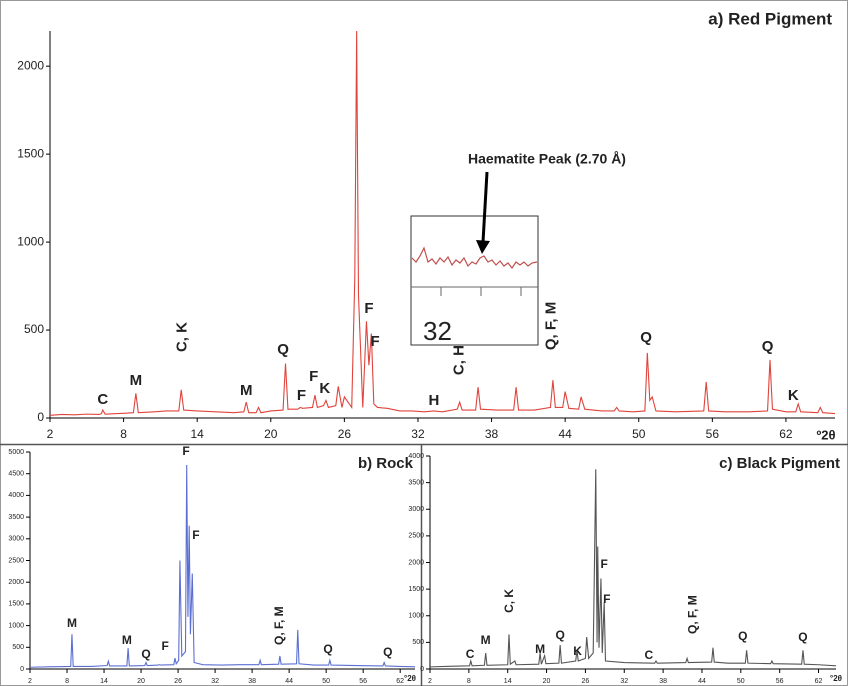 Image resolution: width=848 pixels, height=686 pixels. I want to click on inset-box, so click(474, 280).